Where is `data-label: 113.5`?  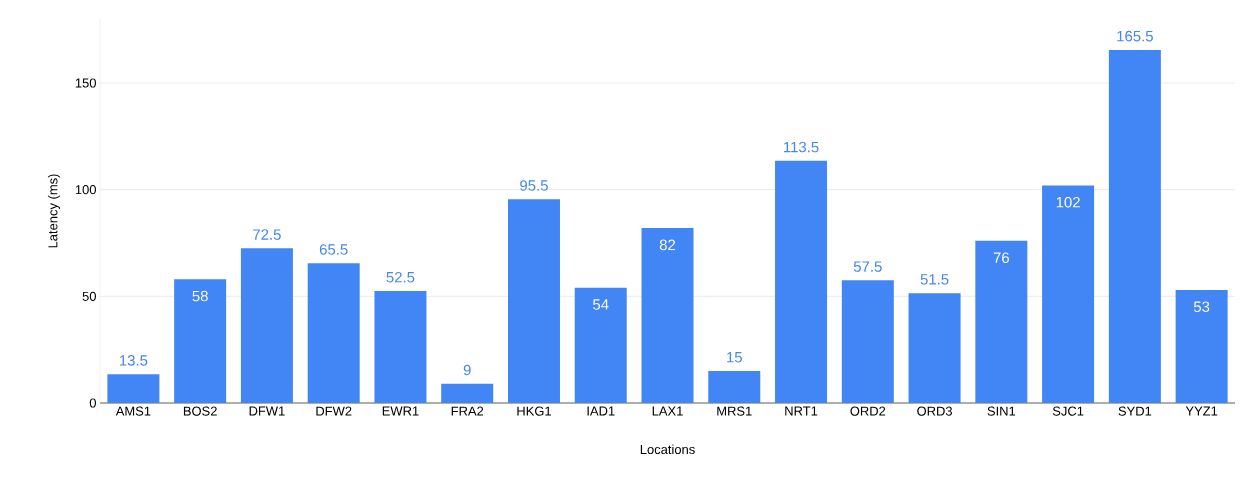
data-label: 113.5 is located at coordinates (801, 147).